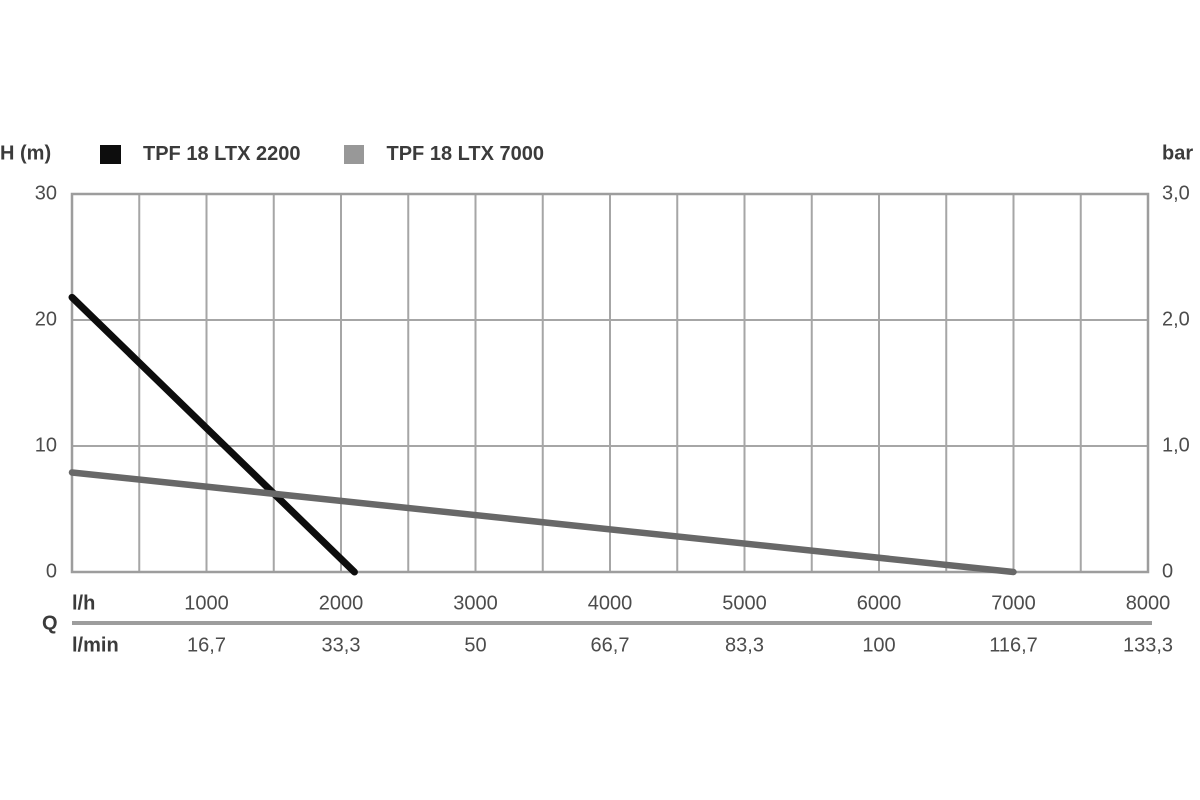  I want to click on x-tick-lmin: 66,7, so click(610, 645).